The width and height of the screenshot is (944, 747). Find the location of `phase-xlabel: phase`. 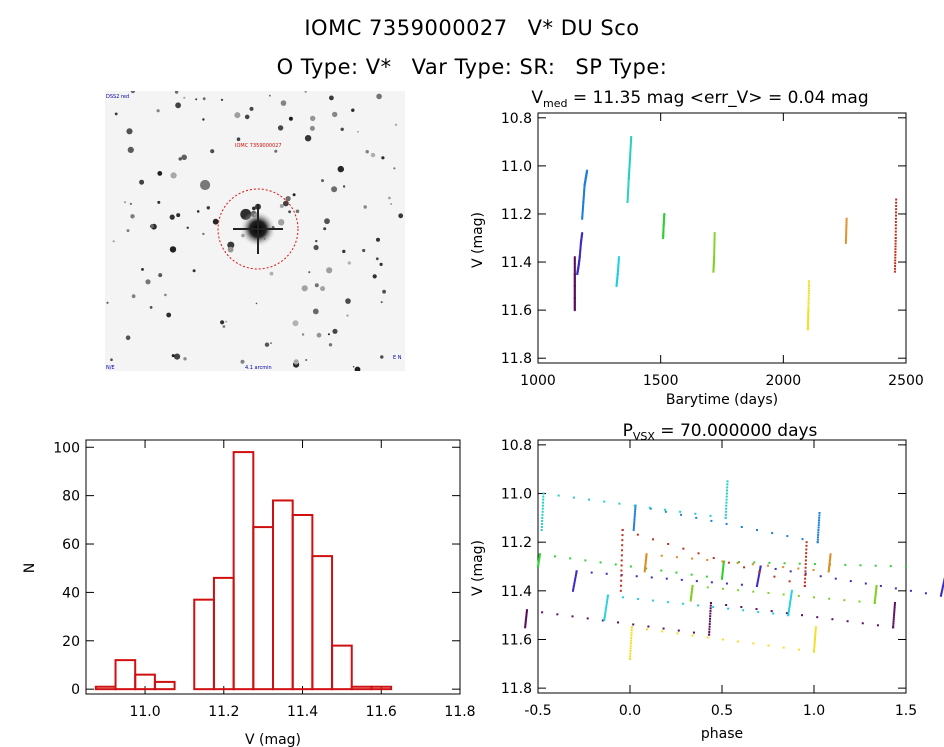

phase-xlabel: phase is located at coordinates (722, 734).